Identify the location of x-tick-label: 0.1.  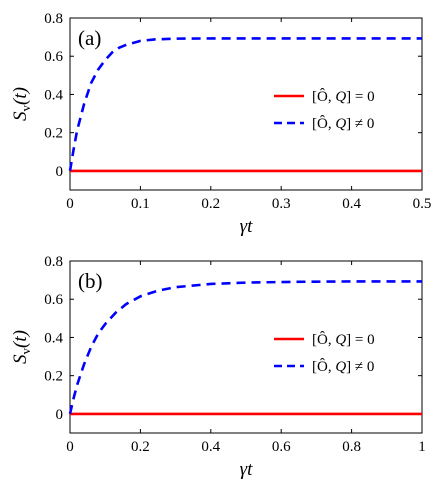
(140, 204).